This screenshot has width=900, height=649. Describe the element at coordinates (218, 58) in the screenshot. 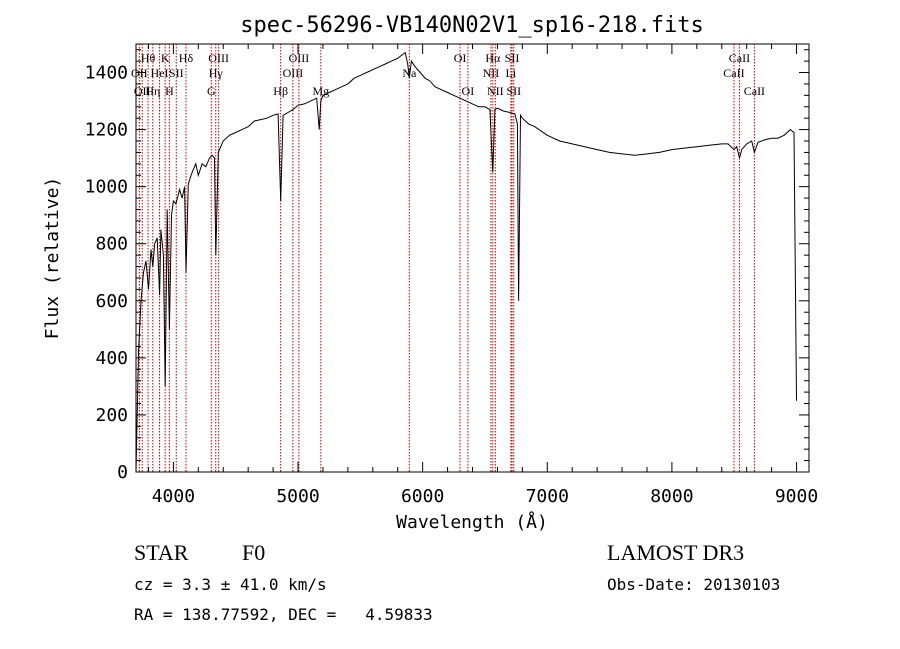

I see `line-label-11: OIII` at that location.